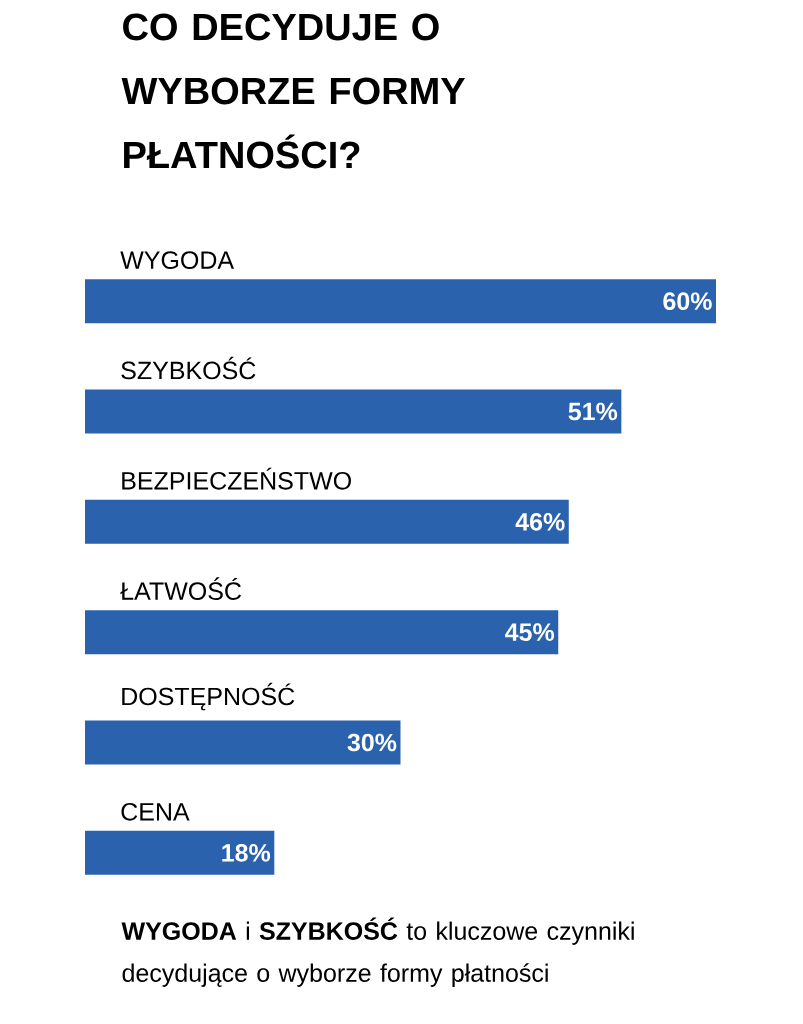  Describe the element at coordinates (293, 91) in the screenshot. I see `chart-title: CO DECYDUJE O WYBORZE FORMY PŁATNOŚCI?` at that location.